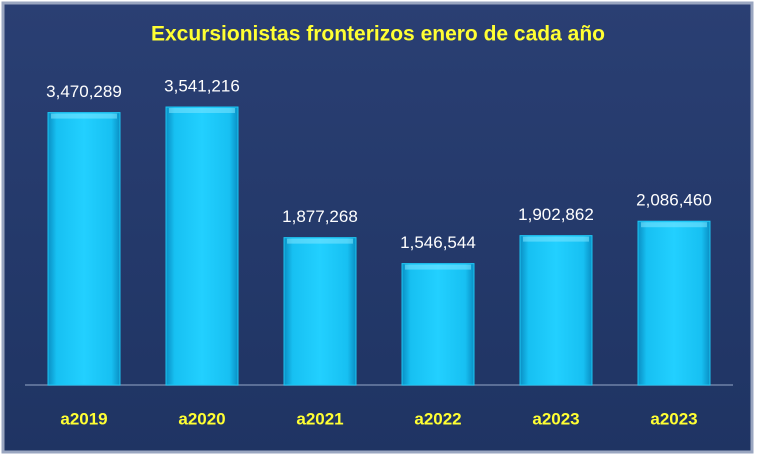 This screenshot has height=457, width=757. What do you see at coordinates (202, 85) in the screenshot?
I see `value-label: 3,541,216` at bounding box center [202, 85].